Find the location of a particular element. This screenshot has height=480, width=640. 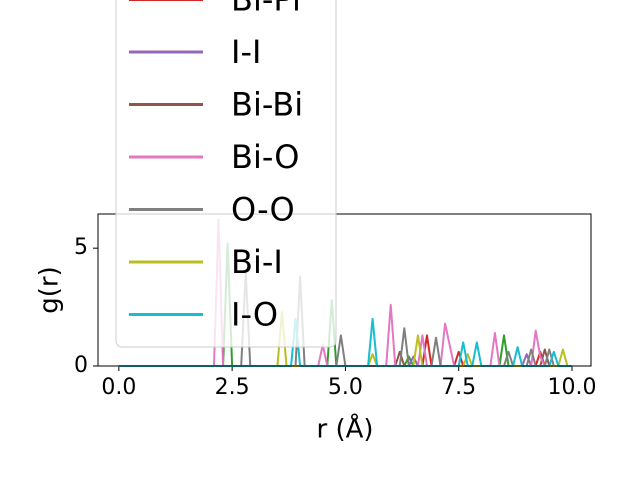

legend-label: O-O is located at coordinates (263, 210).